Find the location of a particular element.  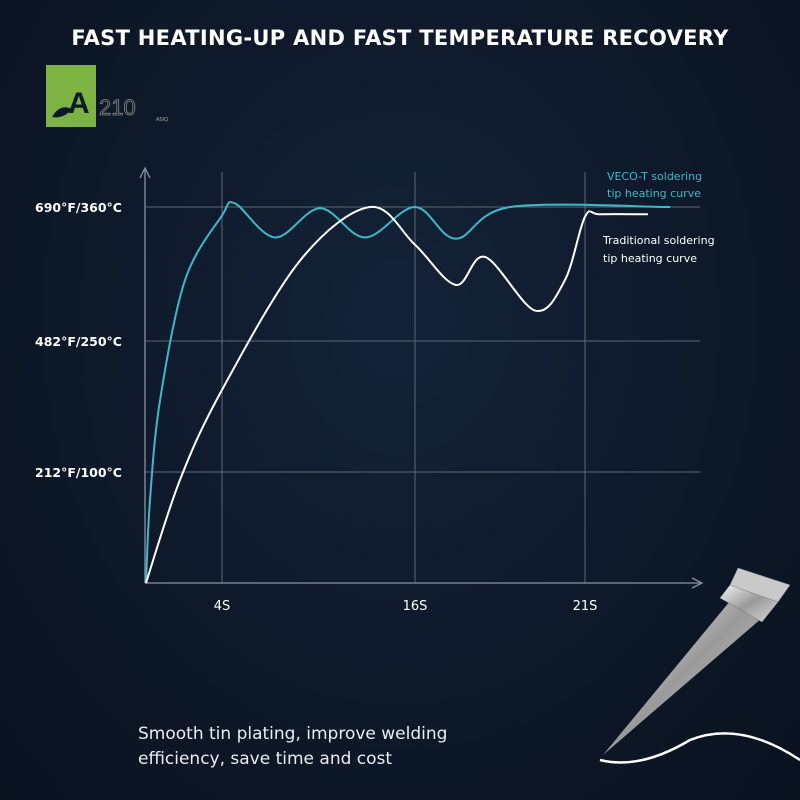

x-tick-label: 21S is located at coordinates (585, 606).